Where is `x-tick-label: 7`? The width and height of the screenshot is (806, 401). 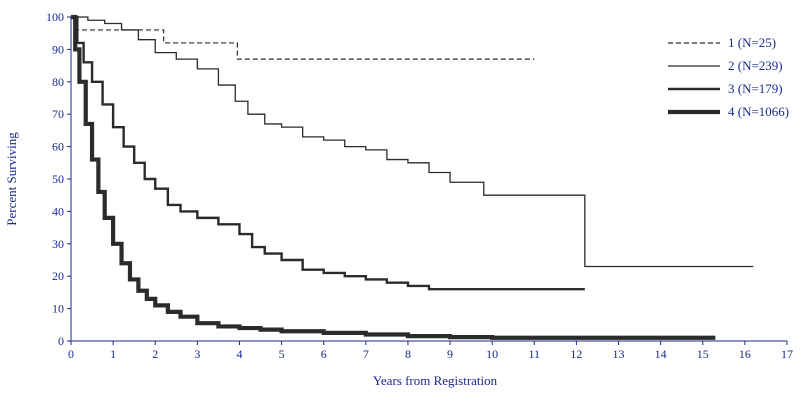
x-tick-label: 7 is located at coordinates (366, 354).